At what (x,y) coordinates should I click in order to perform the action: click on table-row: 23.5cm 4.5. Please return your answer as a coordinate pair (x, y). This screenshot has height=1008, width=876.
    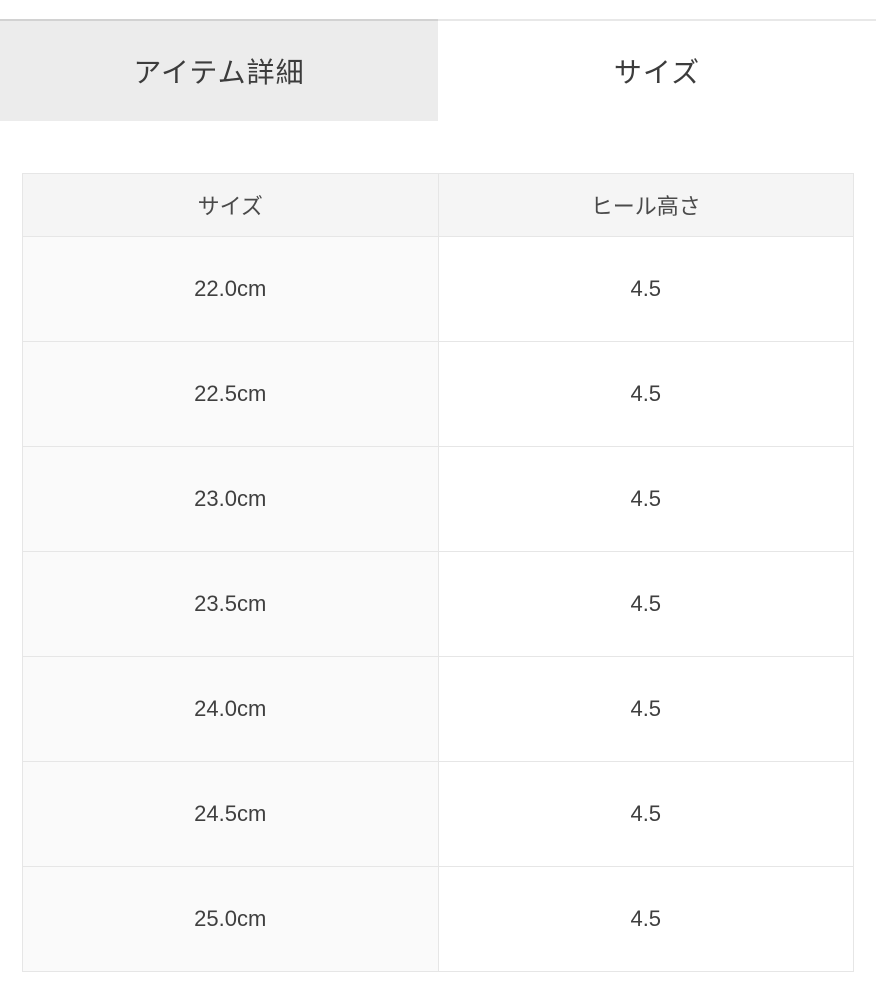
    Looking at the image, I should click on (438, 604).